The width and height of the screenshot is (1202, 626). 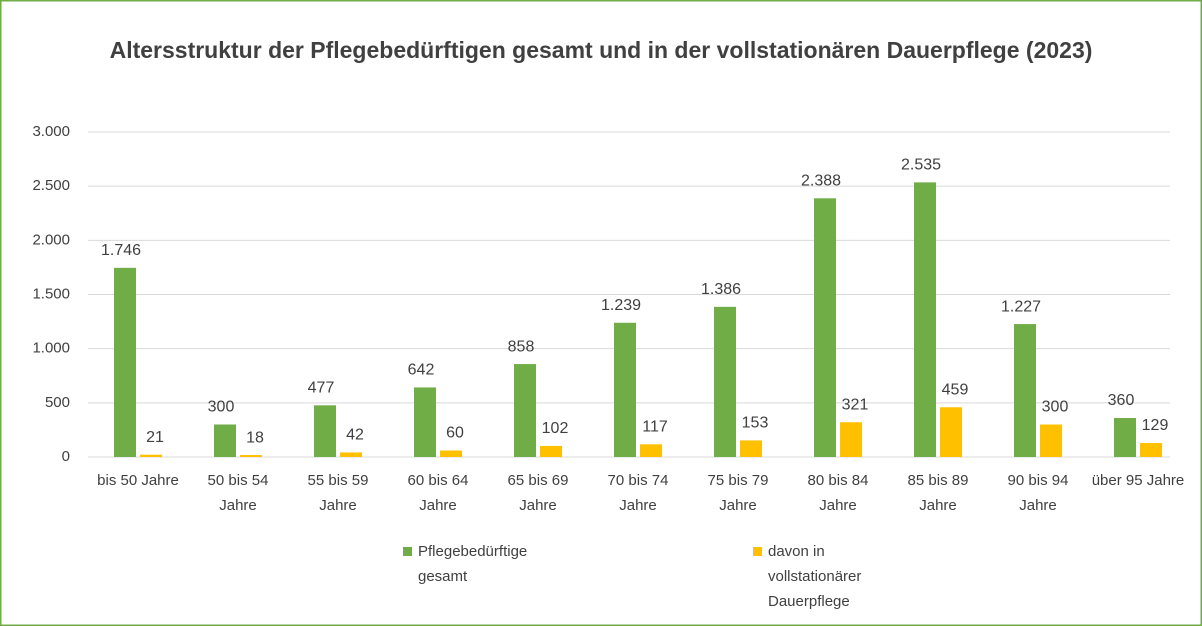 I want to click on y-tick-label: 2.000, so click(x=51, y=239).